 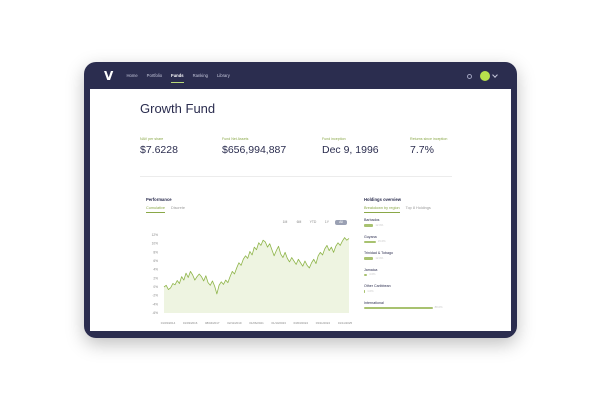 I want to click on holding-value: 1.0%, so click(x=370, y=290).